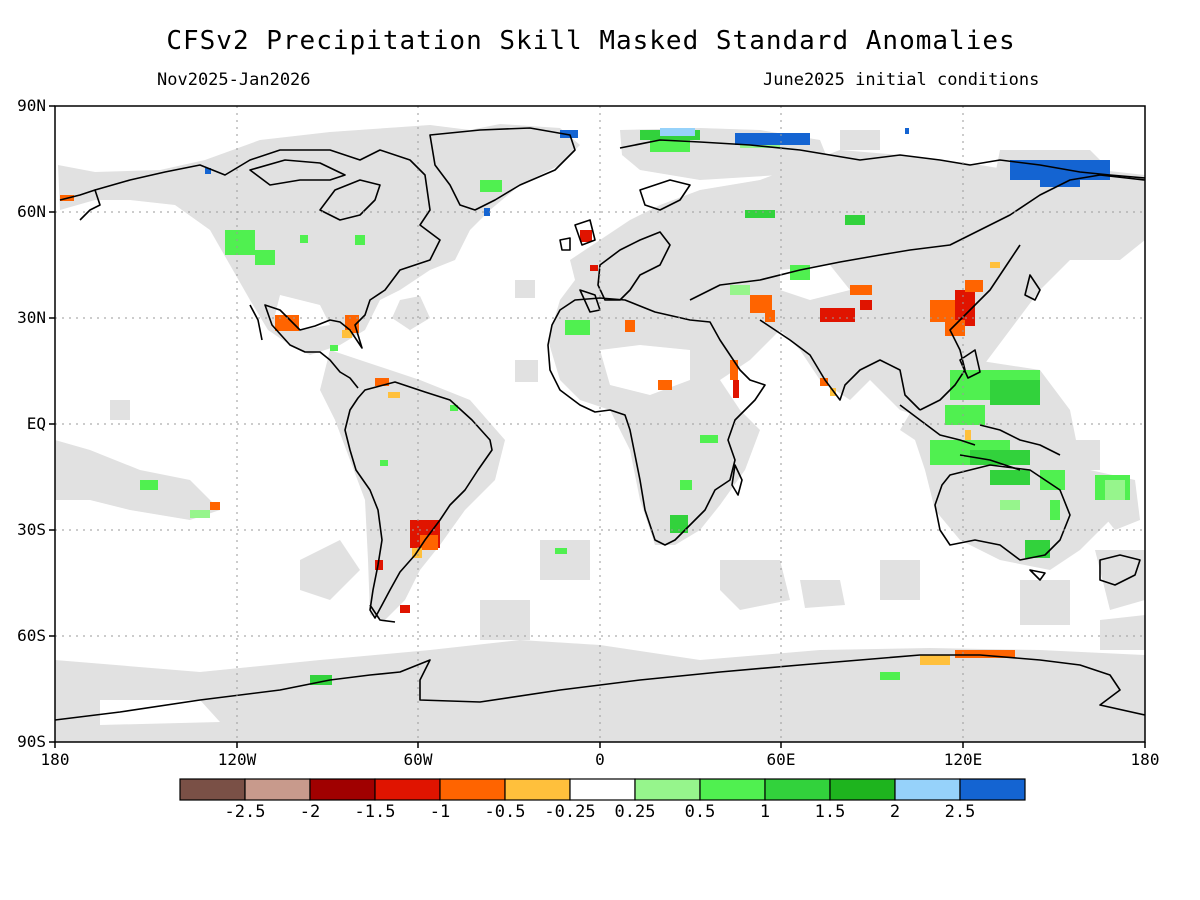 The width and height of the screenshot is (1200, 900). I want to click on lat-label-eq: EQ, so click(36, 423).